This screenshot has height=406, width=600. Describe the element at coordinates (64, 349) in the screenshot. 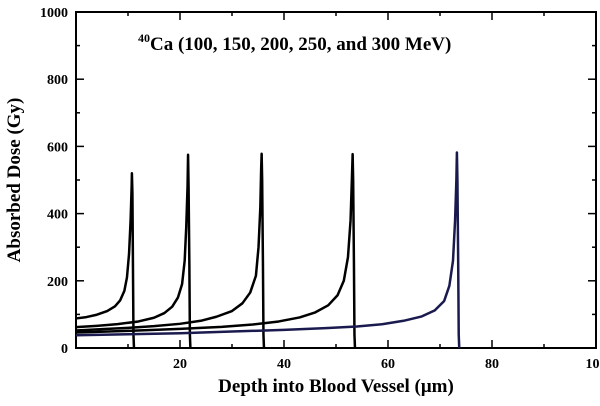

I see `y-tick-label: 0` at that location.